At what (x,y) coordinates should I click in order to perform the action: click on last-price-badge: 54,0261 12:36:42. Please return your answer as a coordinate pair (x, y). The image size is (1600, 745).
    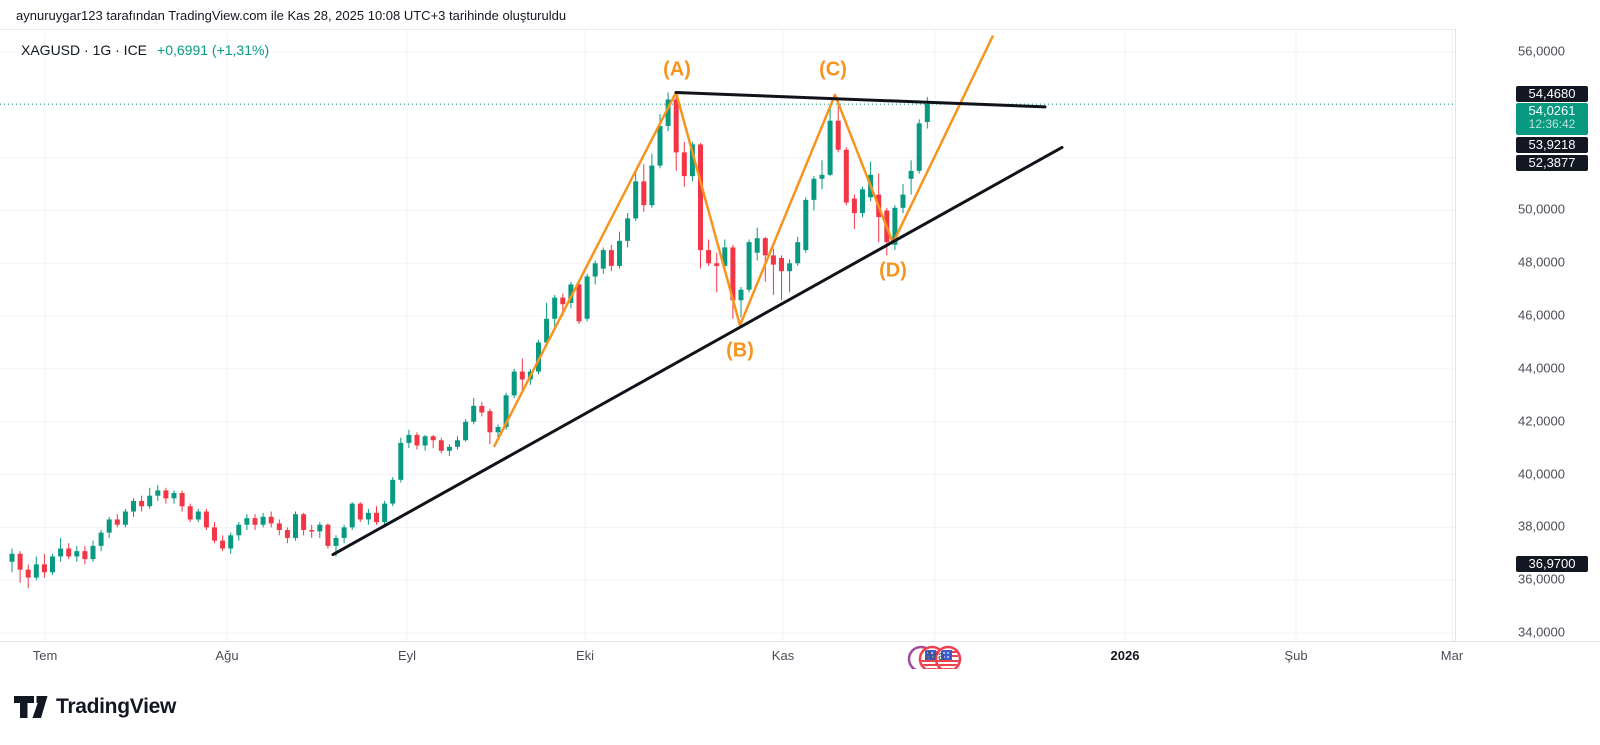
    Looking at the image, I should click on (1552, 119).